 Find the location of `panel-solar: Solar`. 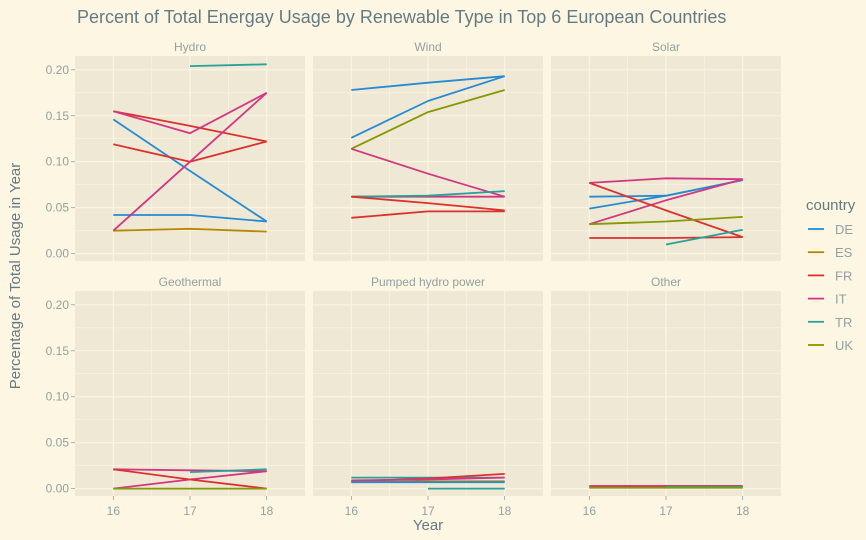

panel-solar: Solar is located at coordinates (666, 149).